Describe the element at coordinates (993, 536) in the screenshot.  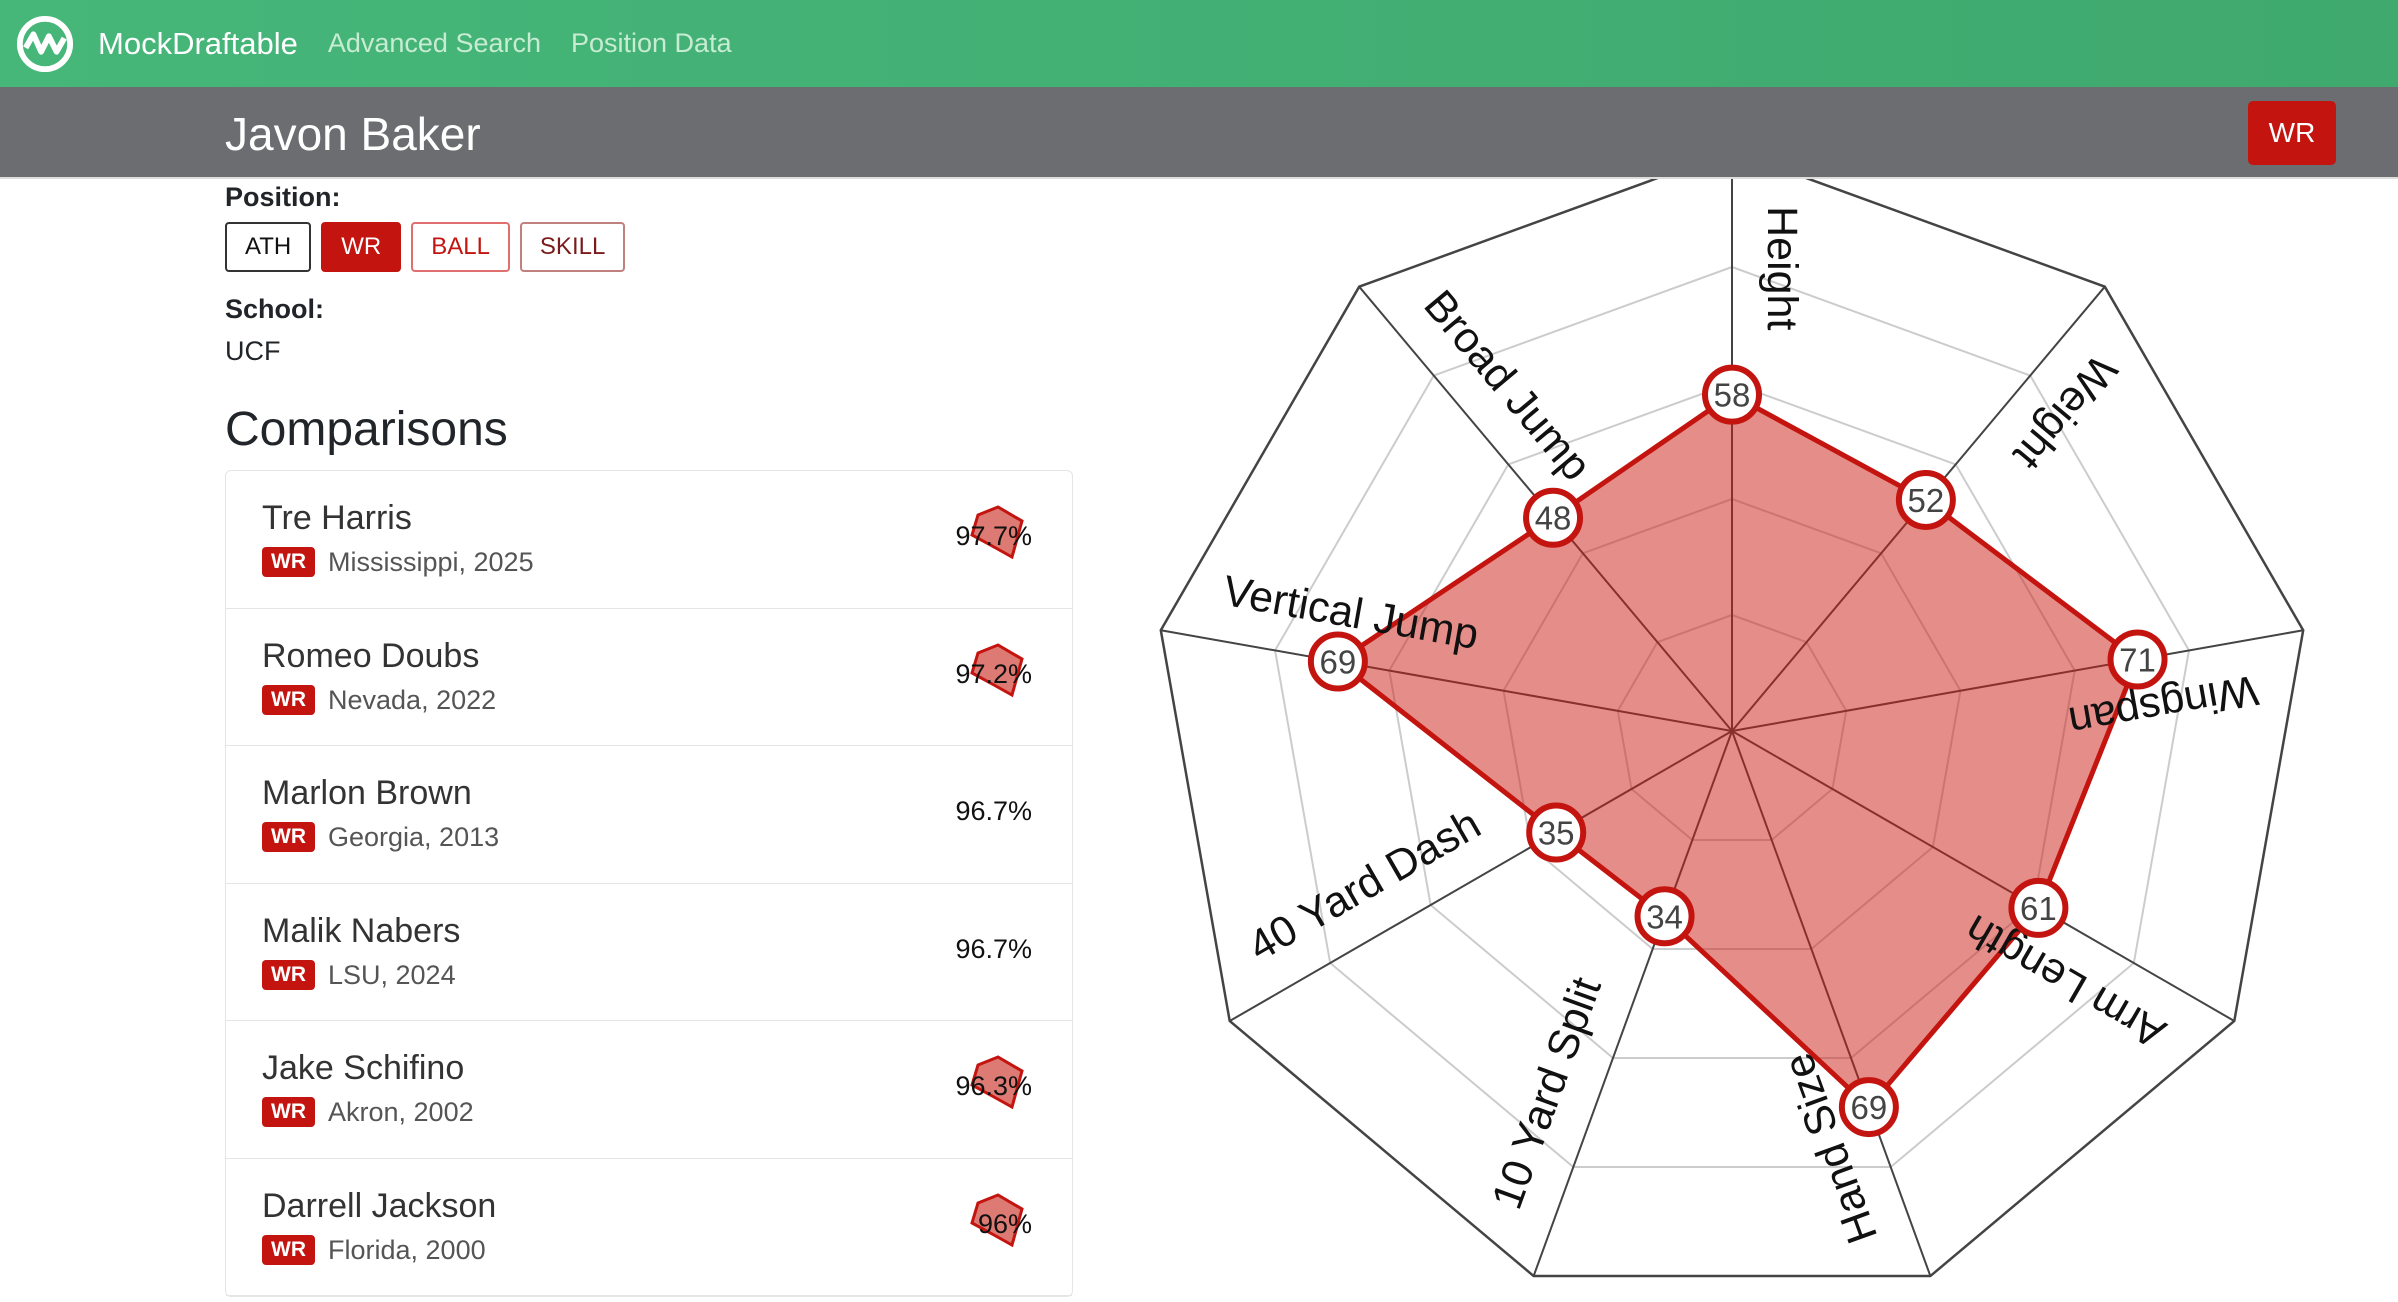
I see `similarity-percent: 97.7%` at that location.